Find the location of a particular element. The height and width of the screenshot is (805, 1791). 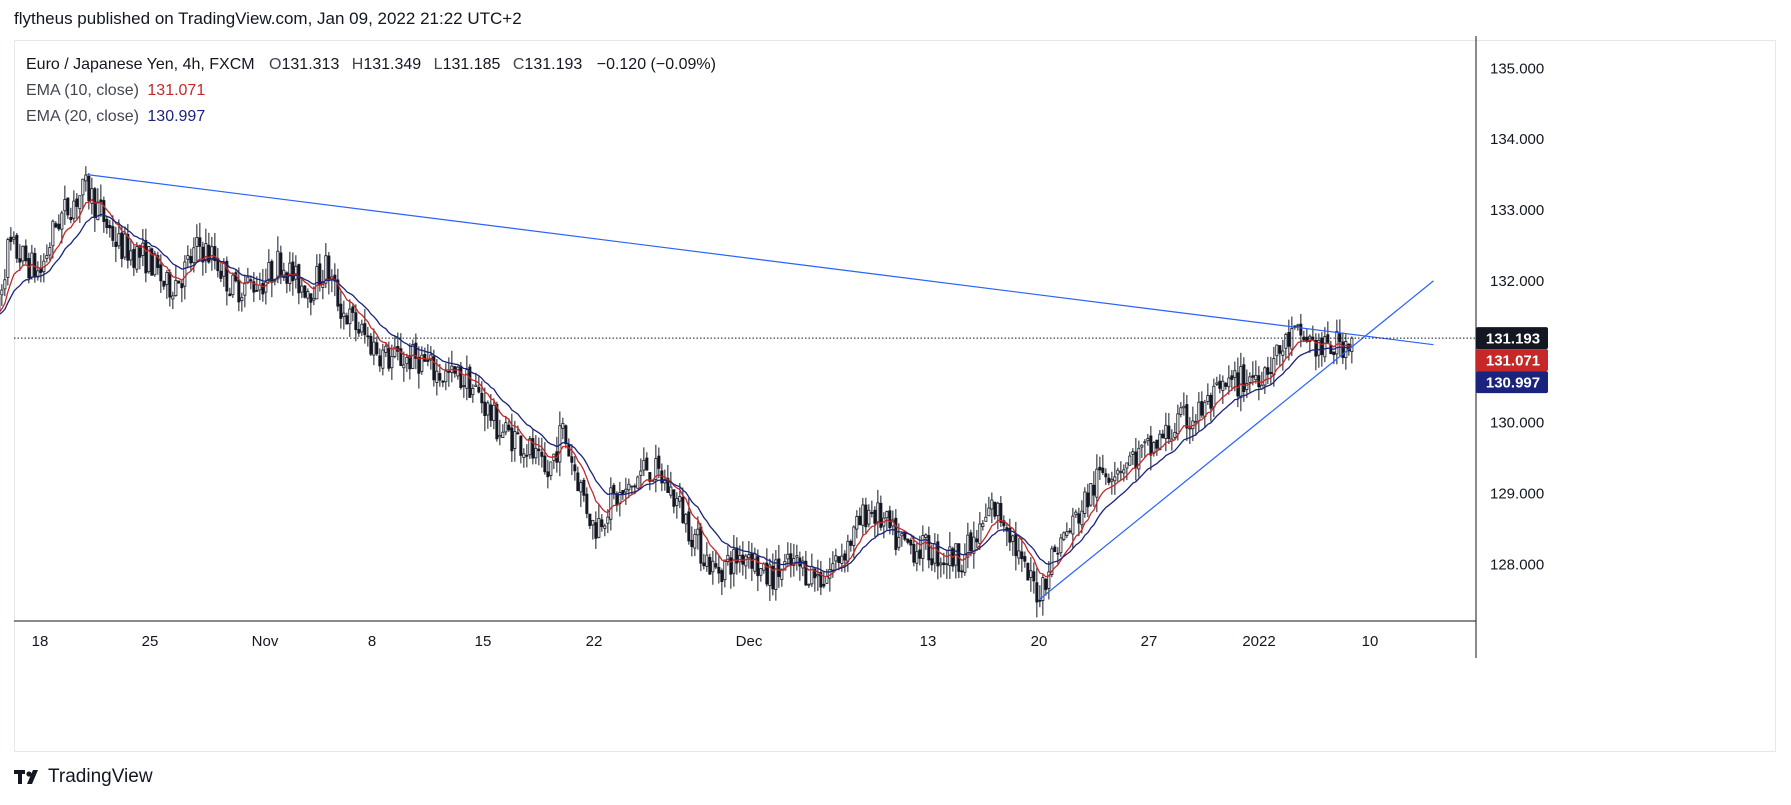

footer: TradingView is located at coordinates (83, 777).